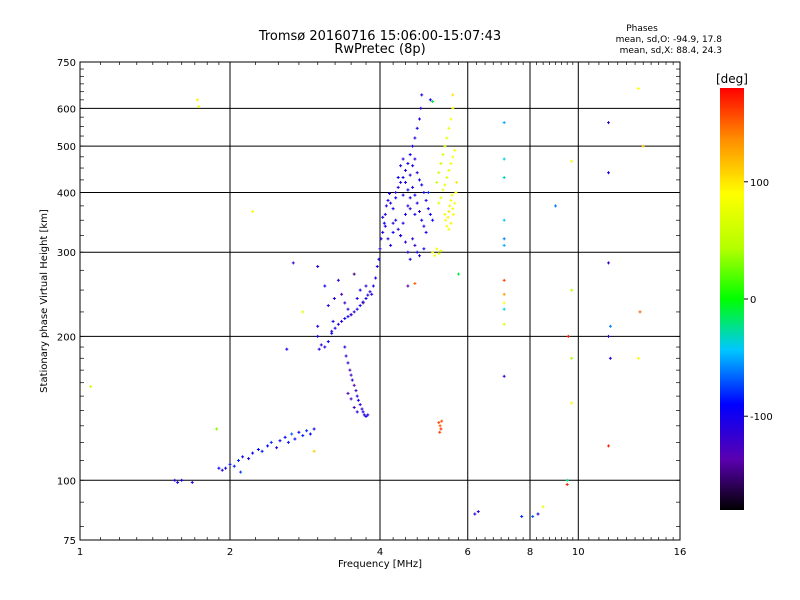 This screenshot has height=600, width=800. Describe the element at coordinates (380, 564) in the screenshot. I see `x-axis-label: Frequency [MHz]` at that location.